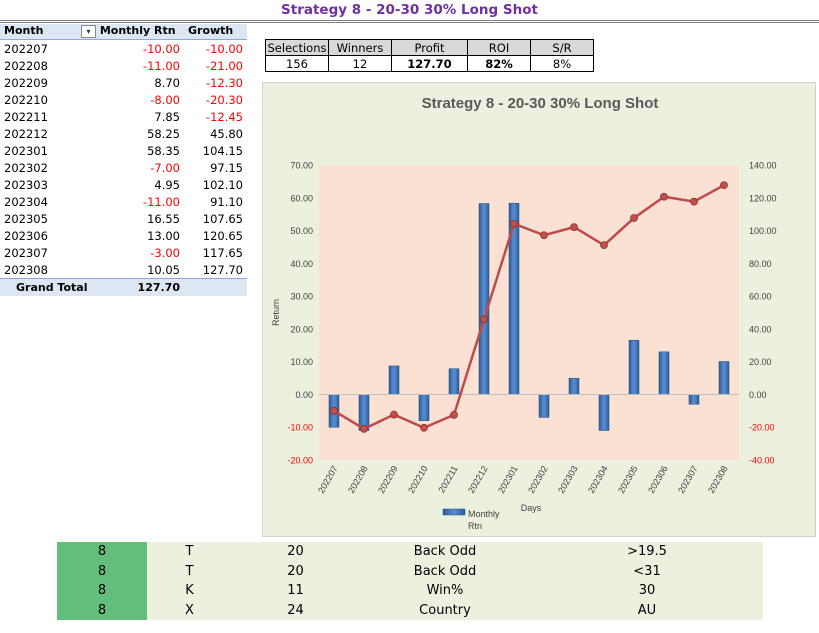  Describe the element at coordinates (26, 82) in the screenshot. I see `month-cell: 202209` at that location.